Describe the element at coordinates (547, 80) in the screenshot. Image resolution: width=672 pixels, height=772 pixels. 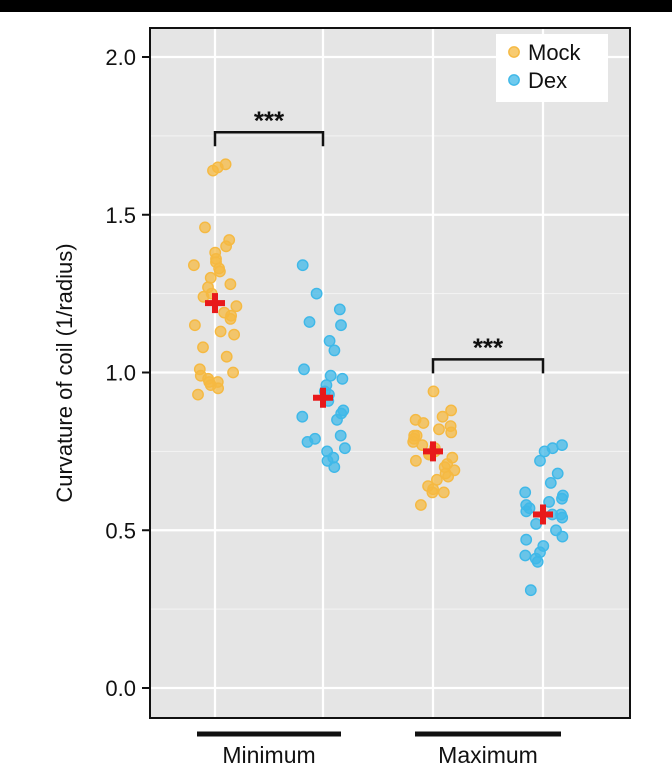
I see `legend-label: Dex` at that location.